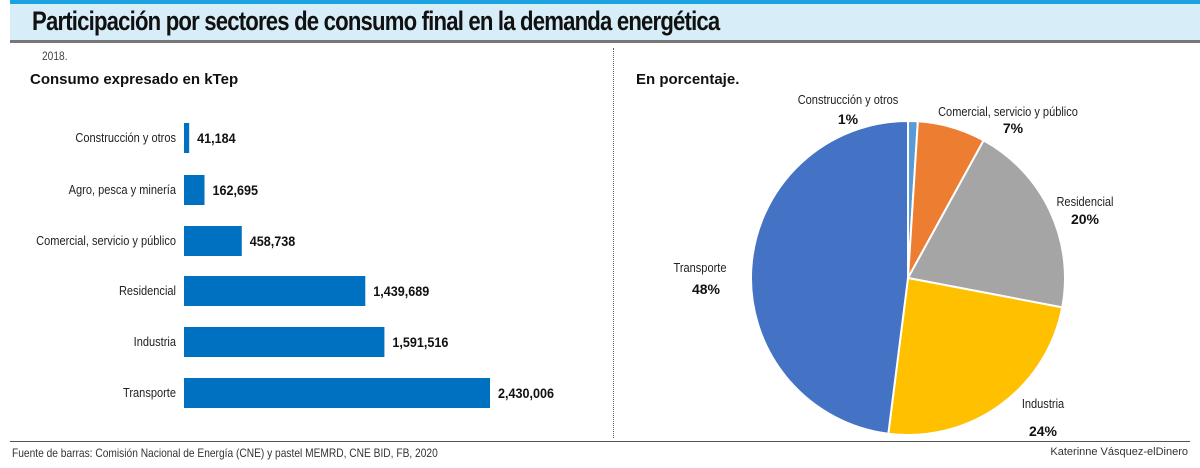  Describe the element at coordinates (600, 441) in the screenshot. I see `footer-rule` at that location.